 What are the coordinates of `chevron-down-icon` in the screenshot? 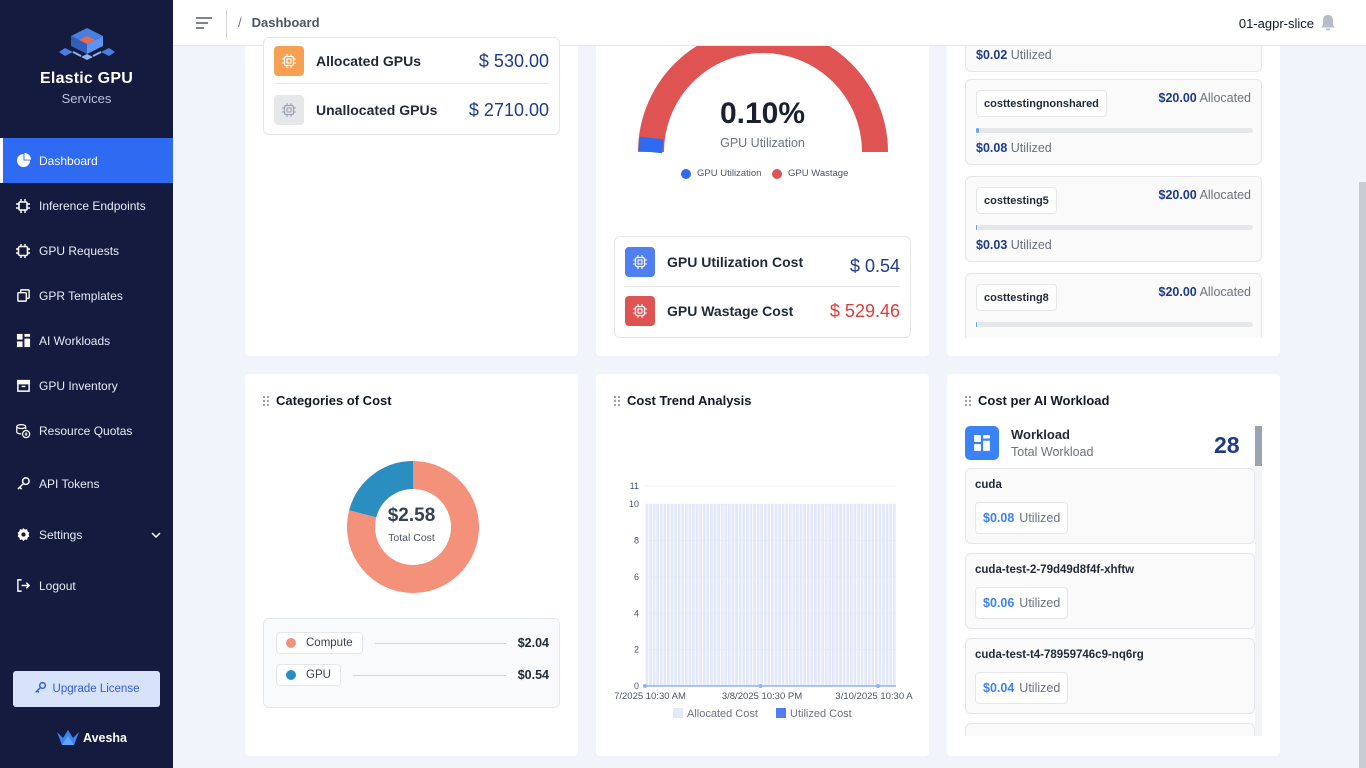 It's located at (156, 535).